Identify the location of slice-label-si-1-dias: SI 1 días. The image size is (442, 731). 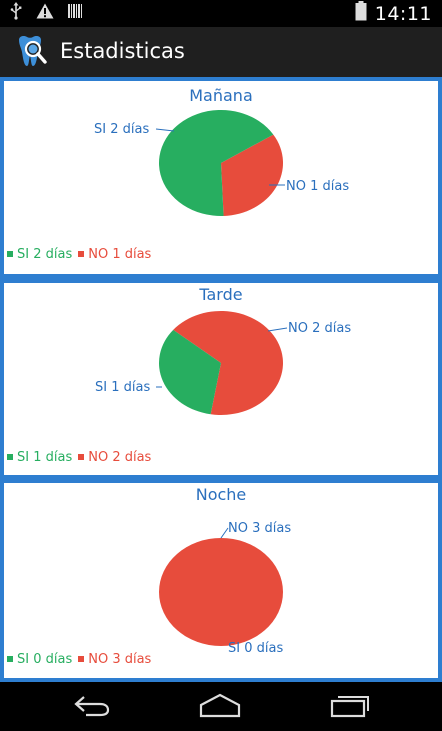
(122, 387).